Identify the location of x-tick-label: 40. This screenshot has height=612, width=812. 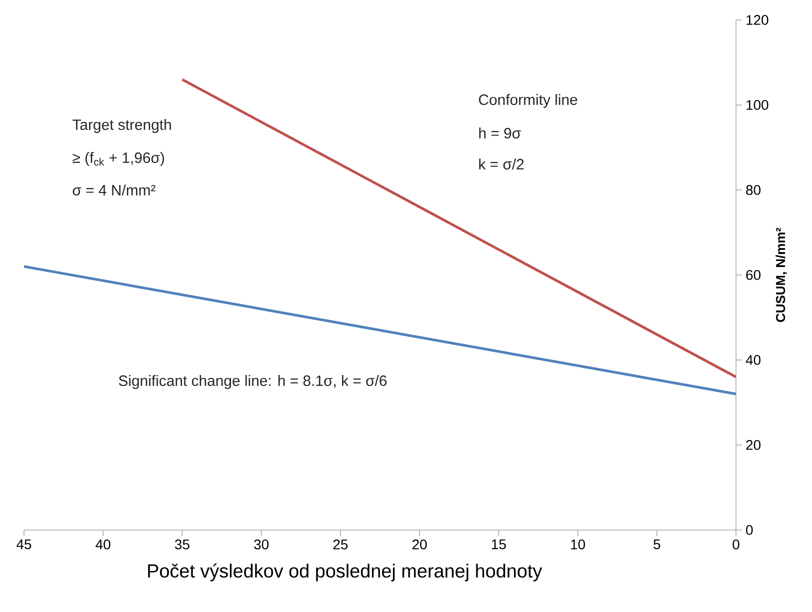
(103, 544).